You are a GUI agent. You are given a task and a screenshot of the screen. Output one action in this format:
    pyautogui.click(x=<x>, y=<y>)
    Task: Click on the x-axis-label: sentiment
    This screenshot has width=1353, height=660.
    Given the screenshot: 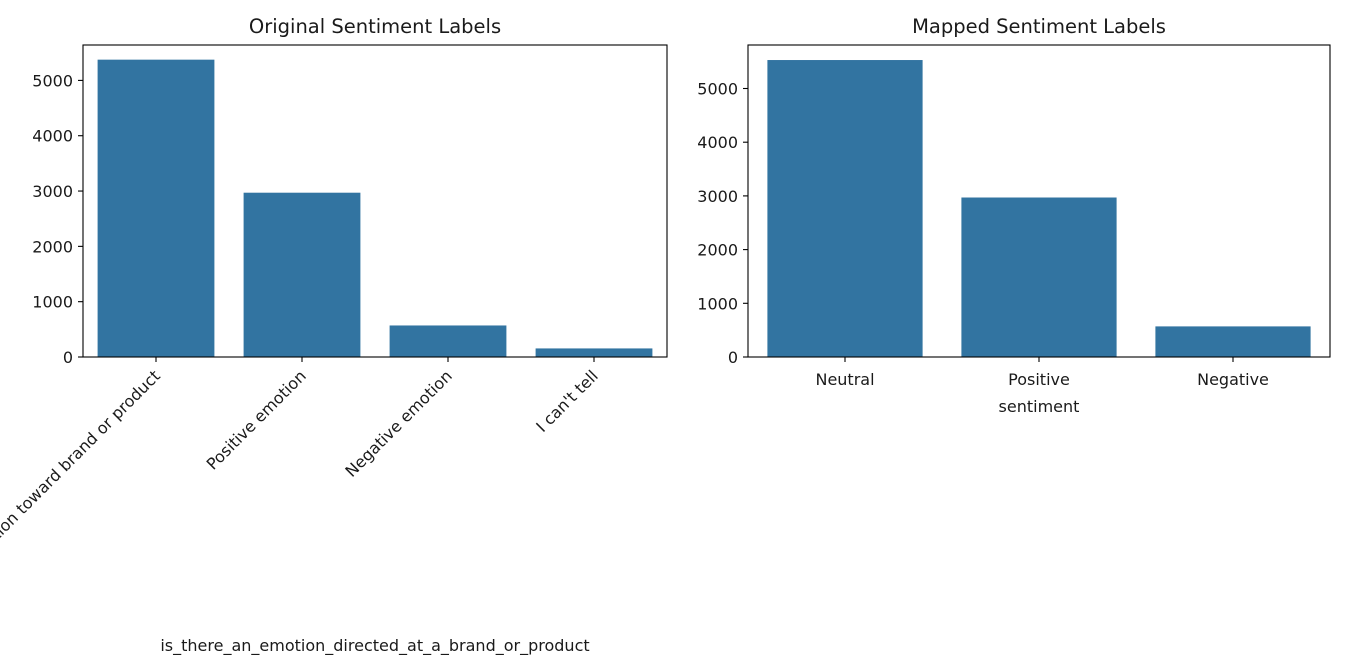 What is the action you would take?
    pyautogui.click(x=1039, y=406)
    